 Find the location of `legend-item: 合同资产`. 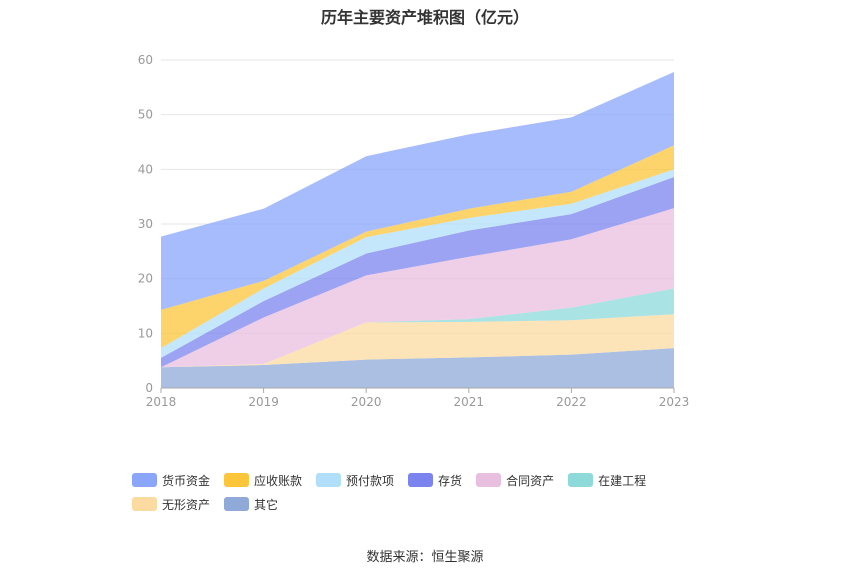

legend-item: 合同资产 is located at coordinates (515, 480).